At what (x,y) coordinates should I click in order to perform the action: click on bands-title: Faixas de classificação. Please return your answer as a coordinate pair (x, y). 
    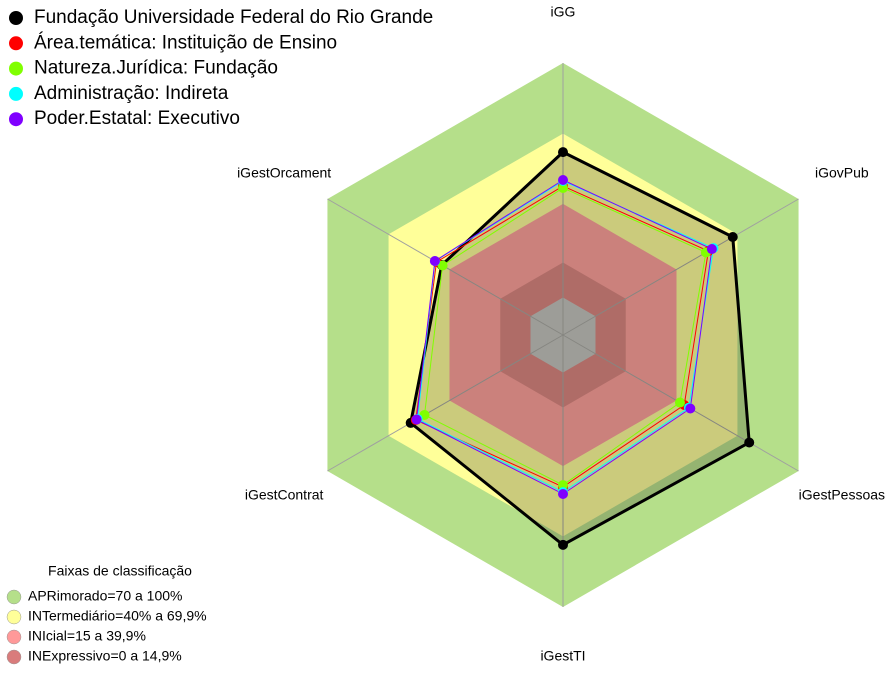
    Looking at the image, I should click on (120, 571).